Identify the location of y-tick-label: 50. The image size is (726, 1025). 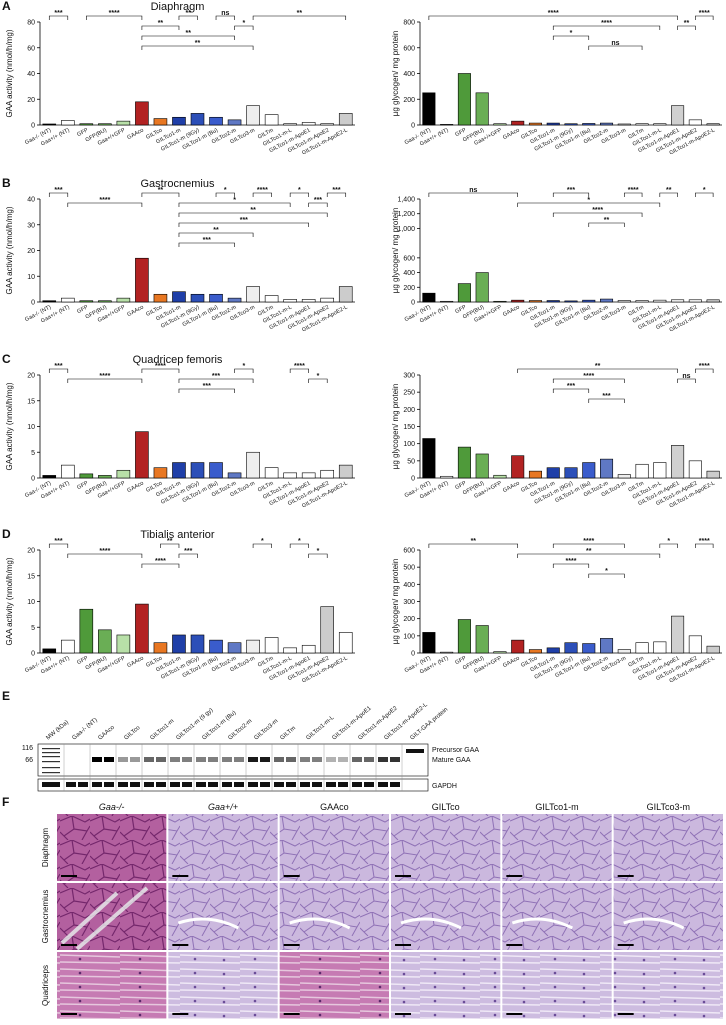
(411, 461).